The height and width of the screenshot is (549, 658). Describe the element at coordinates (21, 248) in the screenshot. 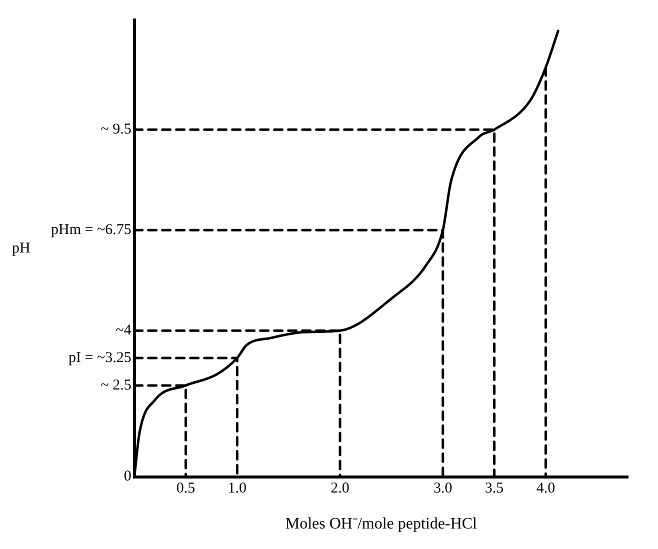

I see `y-axis-title: pH` at that location.